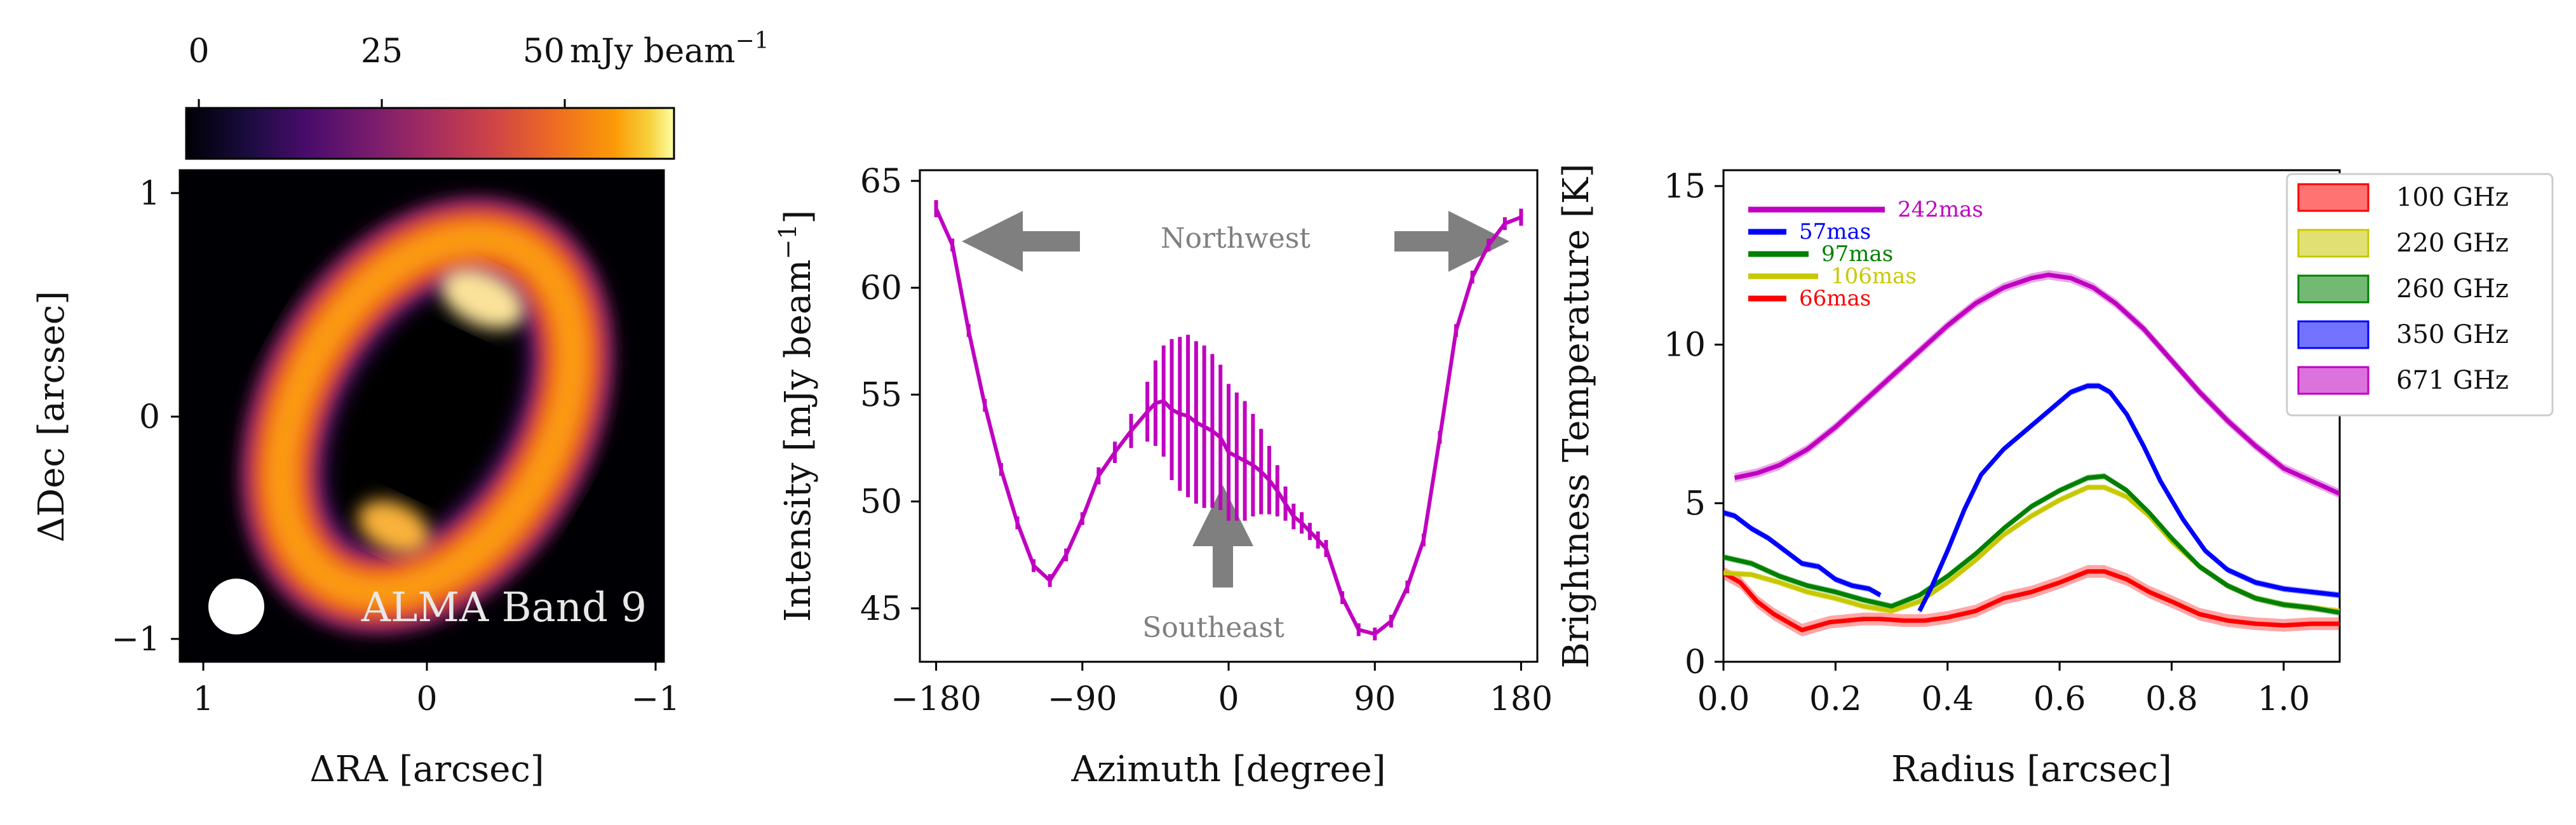  Describe the element at coordinates (236, 606) in the screenshot. I see `beam-marker` at that location.